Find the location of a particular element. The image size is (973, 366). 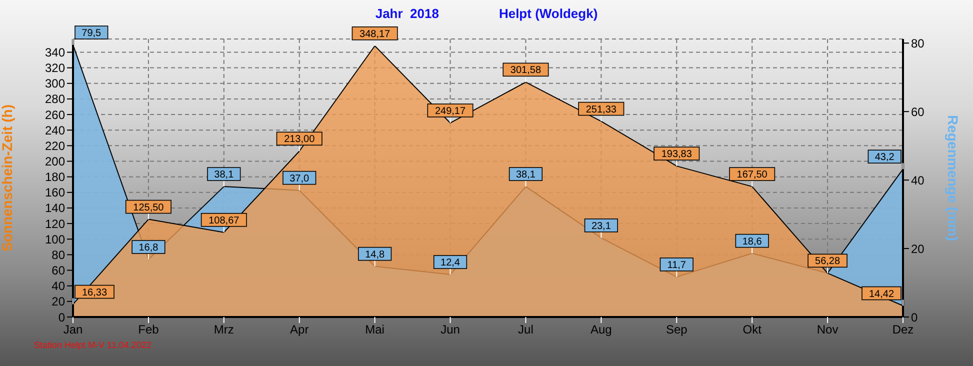

data-label: 56,28 is located at coordinates (827, 262).